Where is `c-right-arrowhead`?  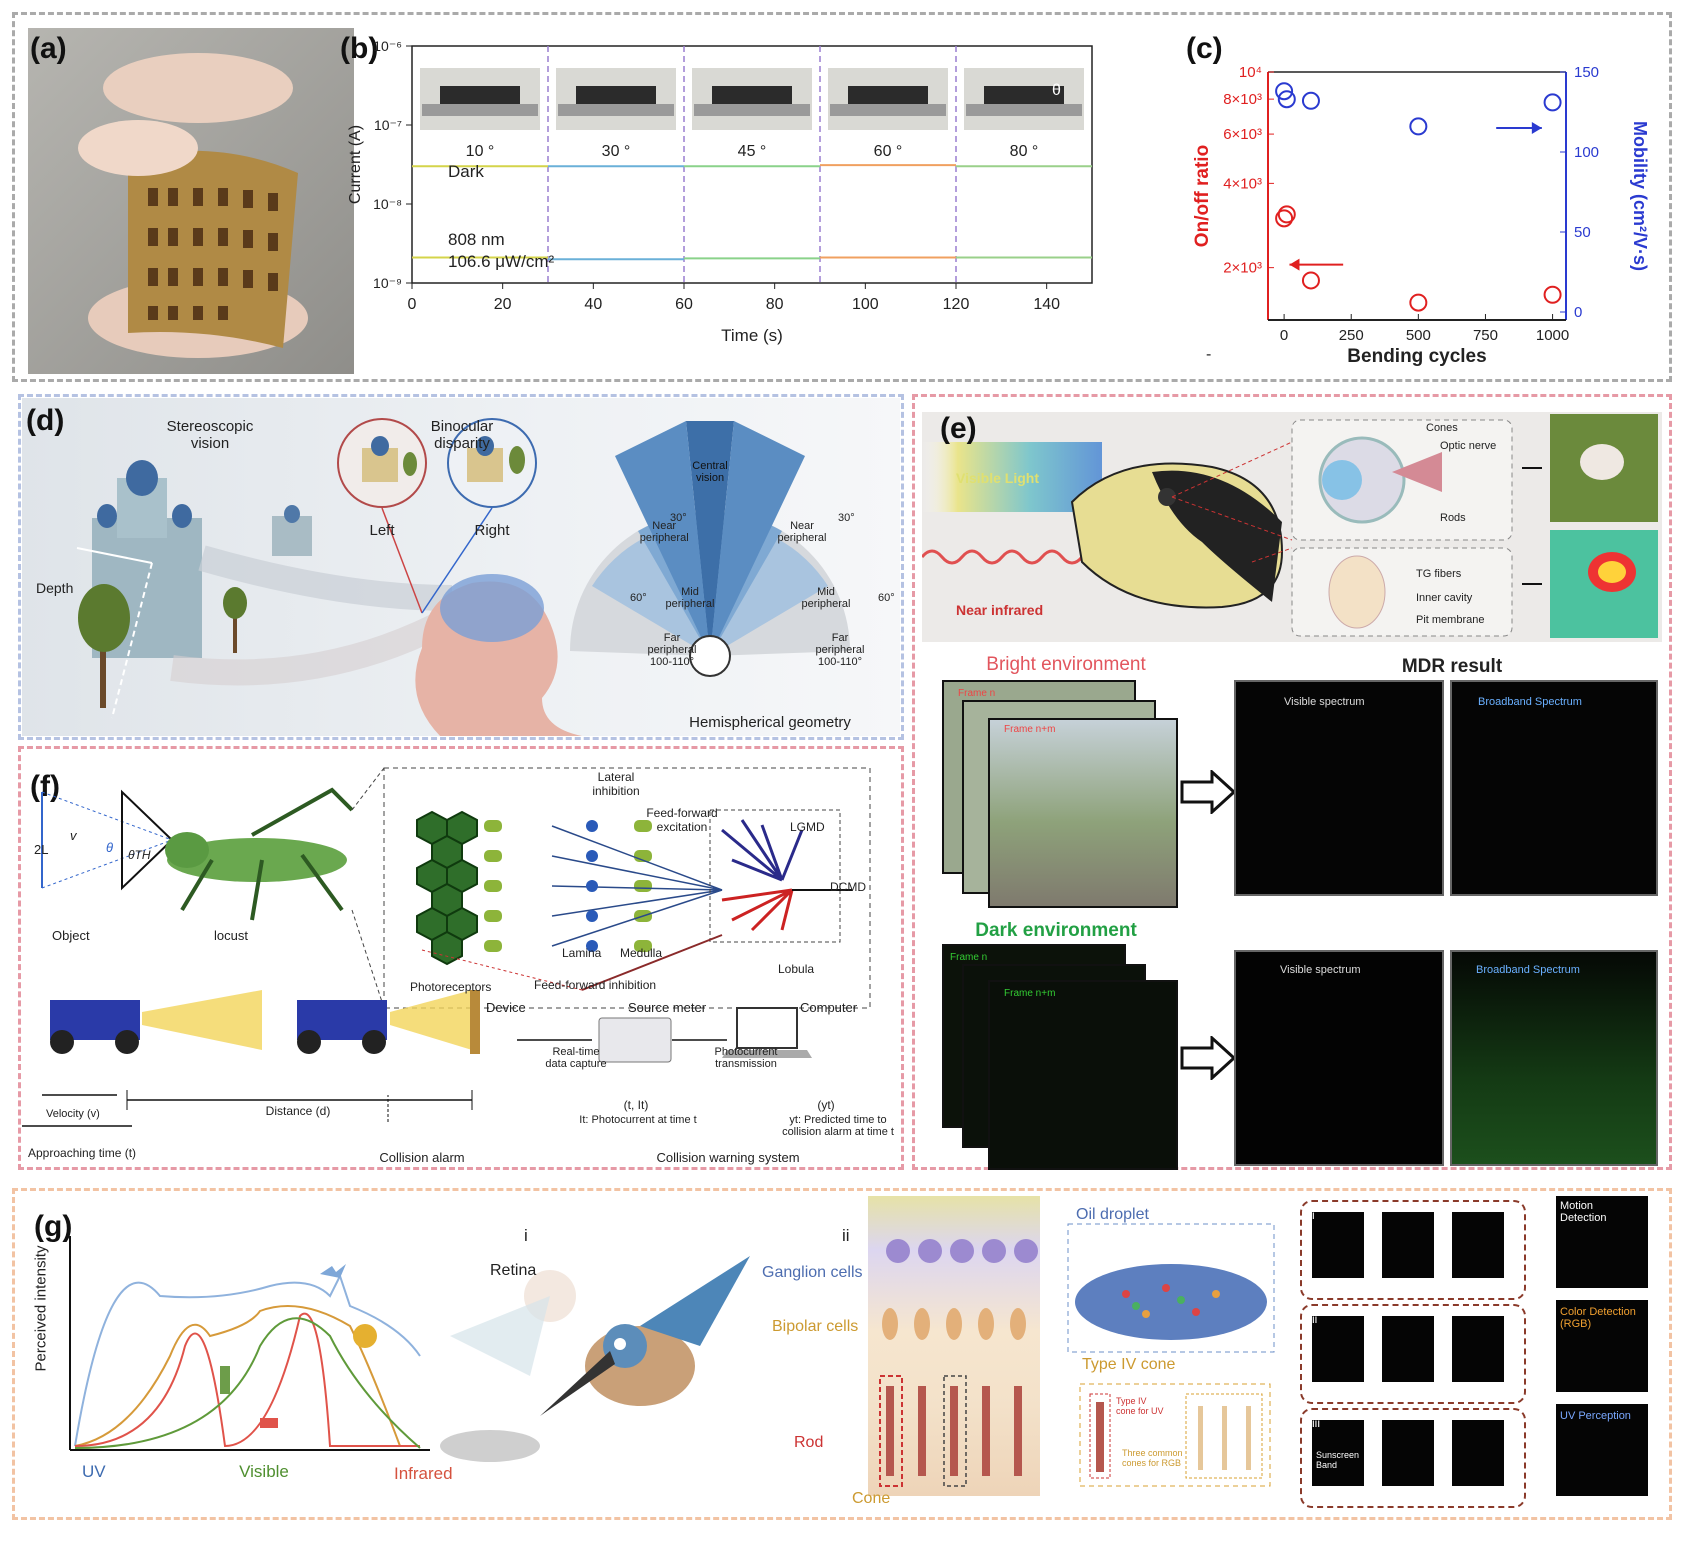
c-right-arrowhead is located at coordinates (1536, 128).